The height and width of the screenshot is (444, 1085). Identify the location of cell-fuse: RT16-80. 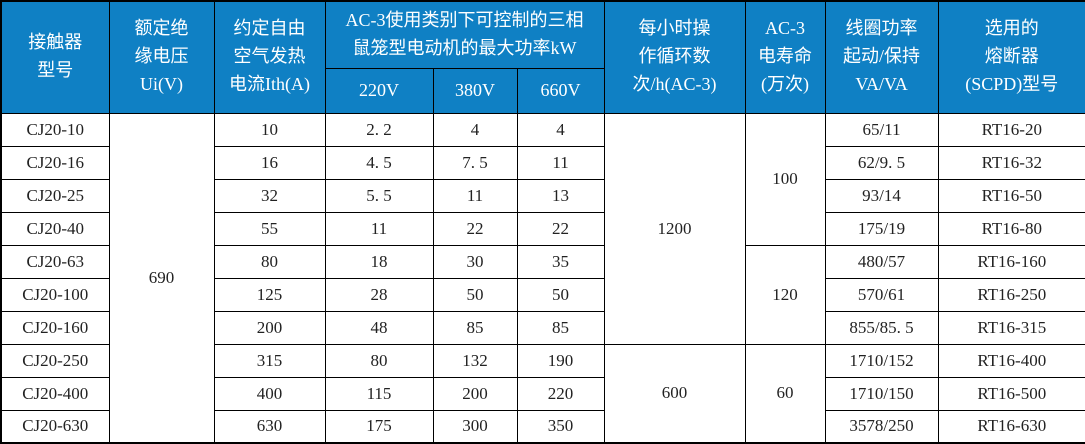
(1011, 228).